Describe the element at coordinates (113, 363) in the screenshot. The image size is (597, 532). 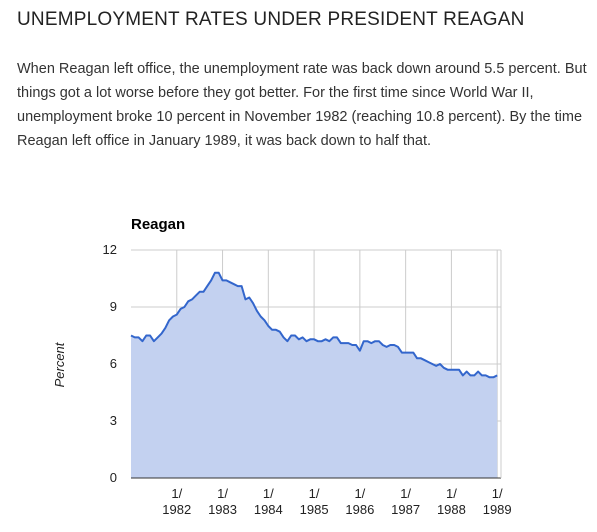
I see `y-tick-label: 6` at that location.